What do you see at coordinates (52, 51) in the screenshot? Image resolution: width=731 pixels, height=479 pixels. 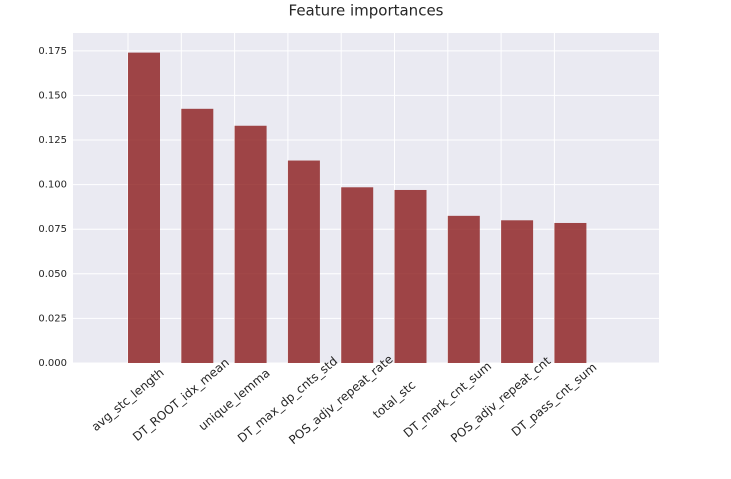 I see `y-tick-label: 0.175` at bounding box center [52, 51].